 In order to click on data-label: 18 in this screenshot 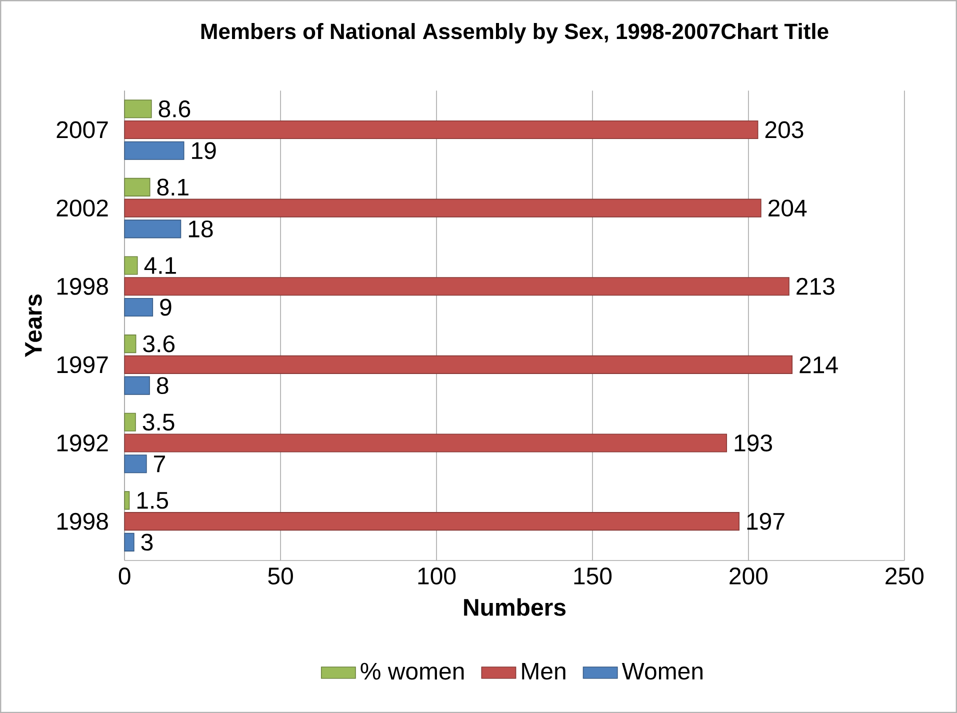, I will do `click(200, 229)`.